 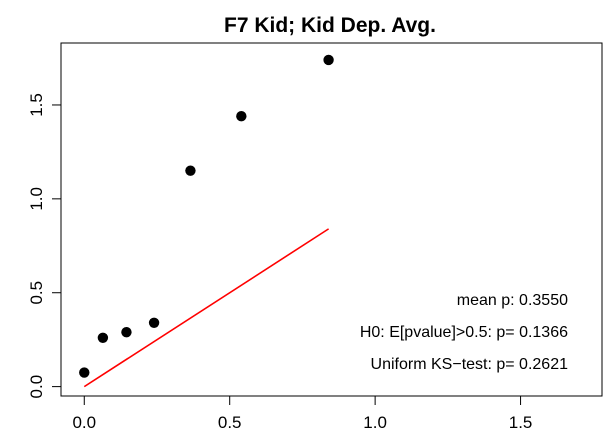 What do you see at coordinates (375, 422) in the screenshot?
I see `x-tick-label: 1.0` at bounding box center [375, 422].